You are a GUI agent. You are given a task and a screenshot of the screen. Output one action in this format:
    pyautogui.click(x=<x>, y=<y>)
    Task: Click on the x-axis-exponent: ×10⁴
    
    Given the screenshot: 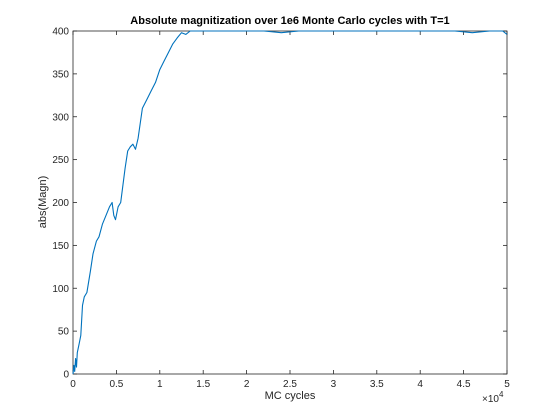 What is the action you would take?
    pyautogui.click(x=493, y=397)
    